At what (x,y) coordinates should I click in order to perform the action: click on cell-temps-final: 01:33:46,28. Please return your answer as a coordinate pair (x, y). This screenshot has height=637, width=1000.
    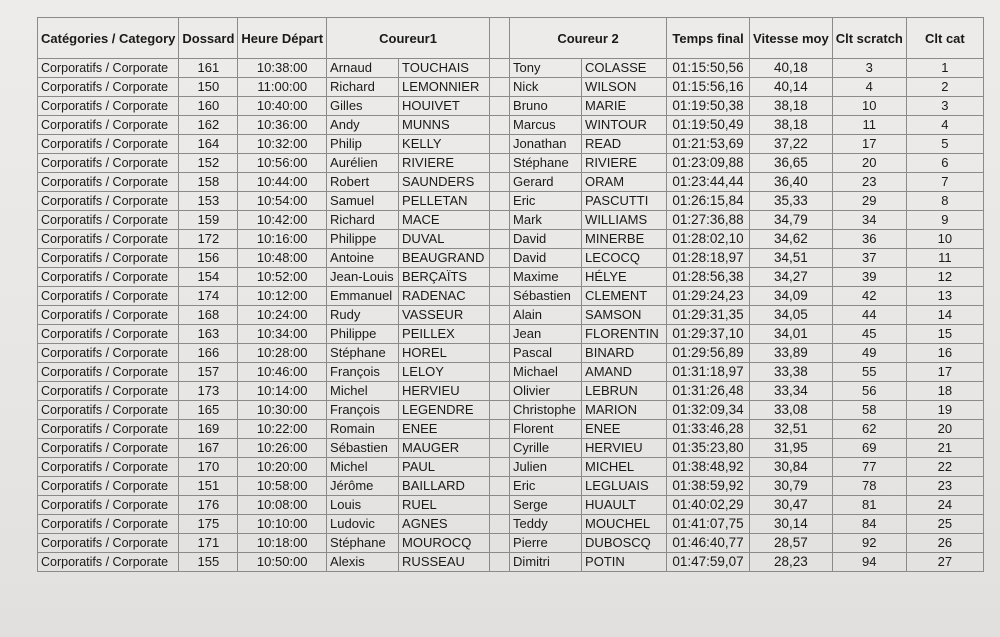
    Looking at the image, I should click on (708, 429).